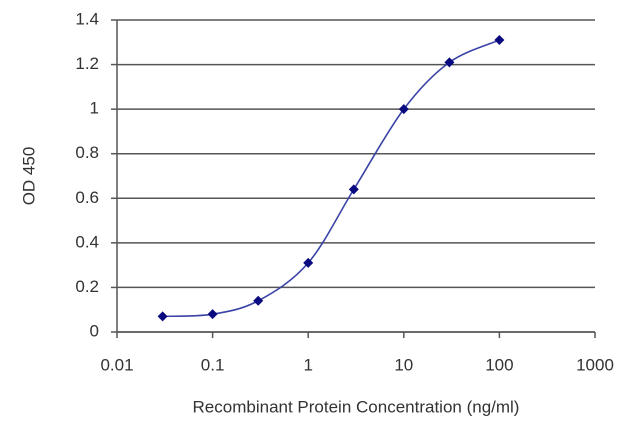 This screenshot has height=427, width=640. I want to click on x-tick-label: 10, so click(403, 364).